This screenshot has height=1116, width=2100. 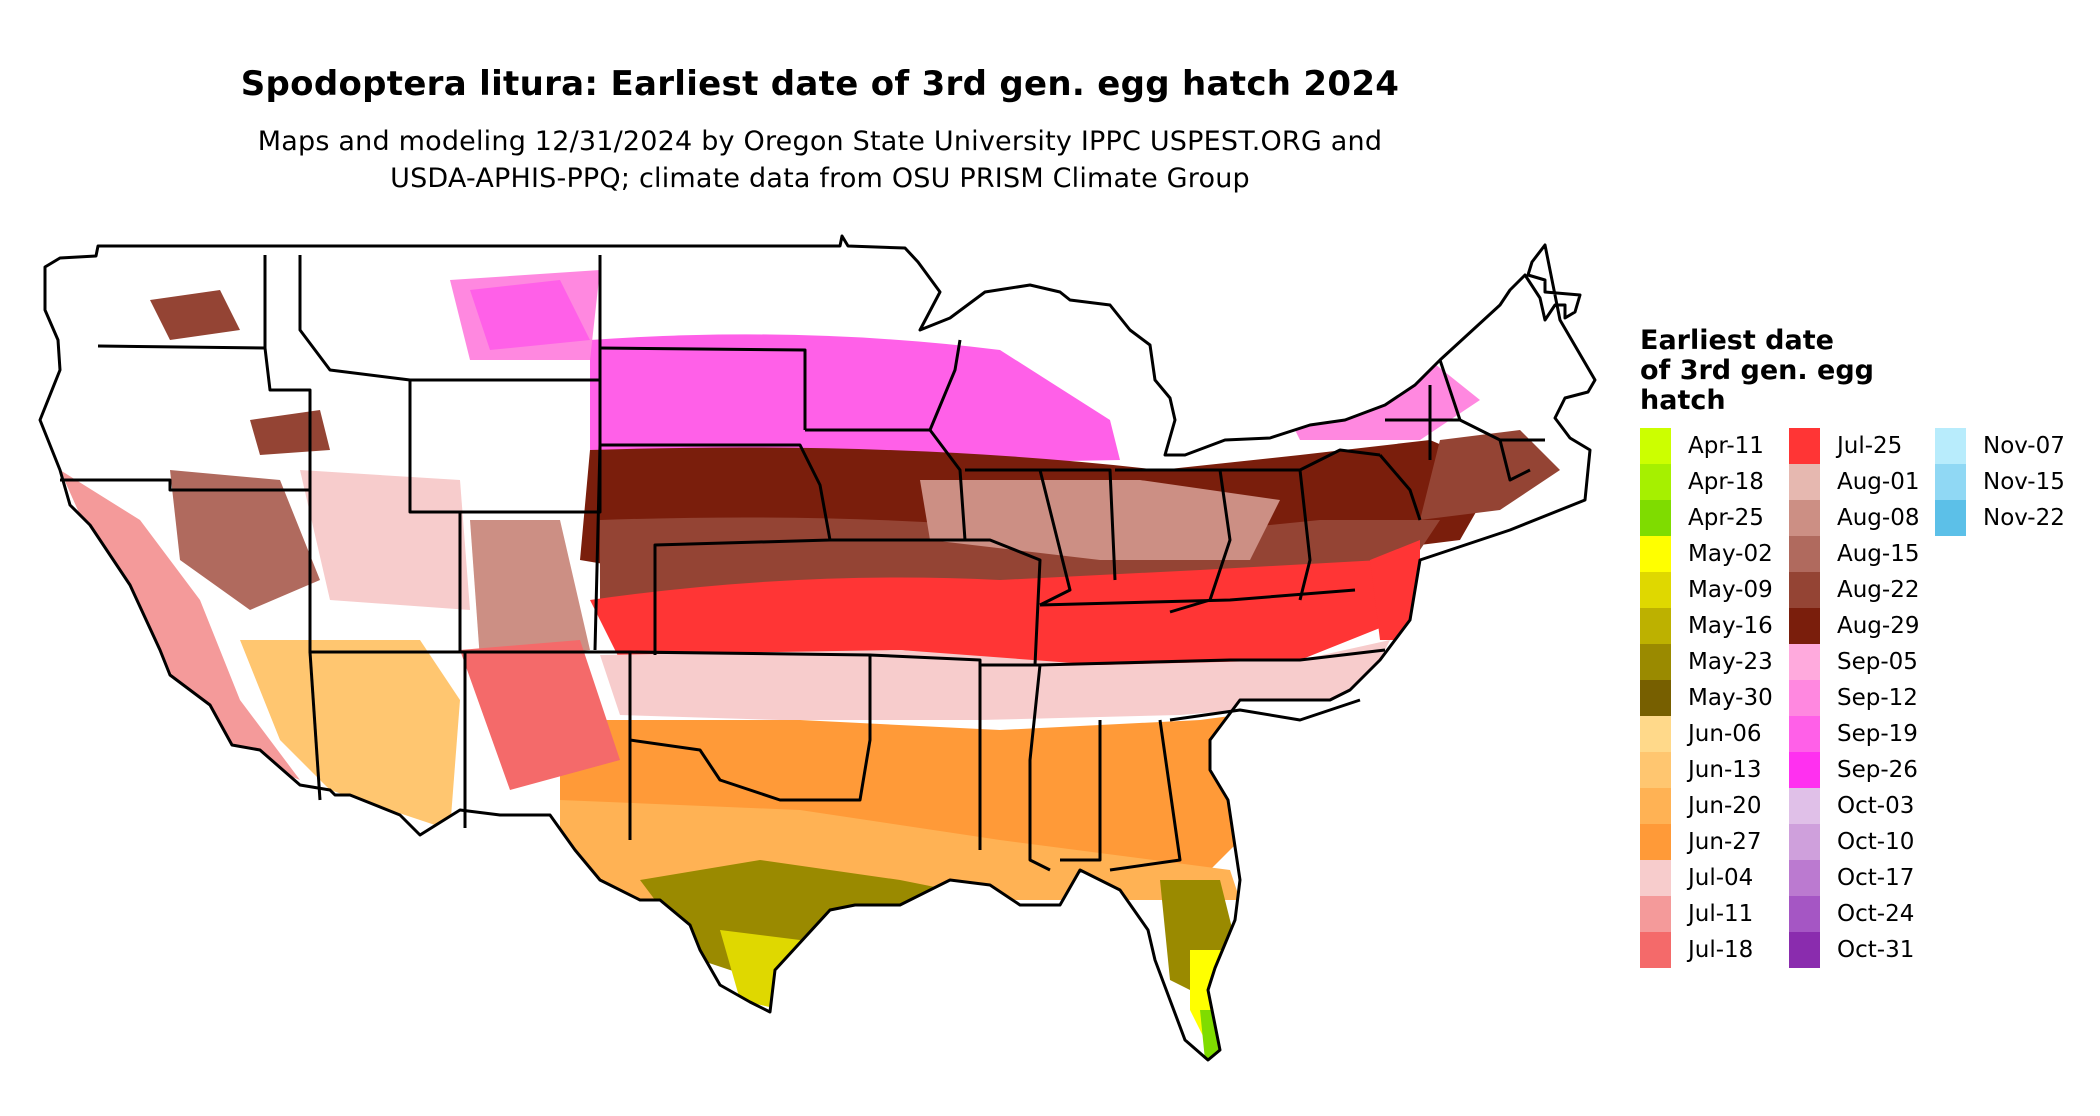 What do you see at coordinates (1877, 662) in the screenshot?
I see `legend-label: Sep-05` at bounding box center [1877, 662].